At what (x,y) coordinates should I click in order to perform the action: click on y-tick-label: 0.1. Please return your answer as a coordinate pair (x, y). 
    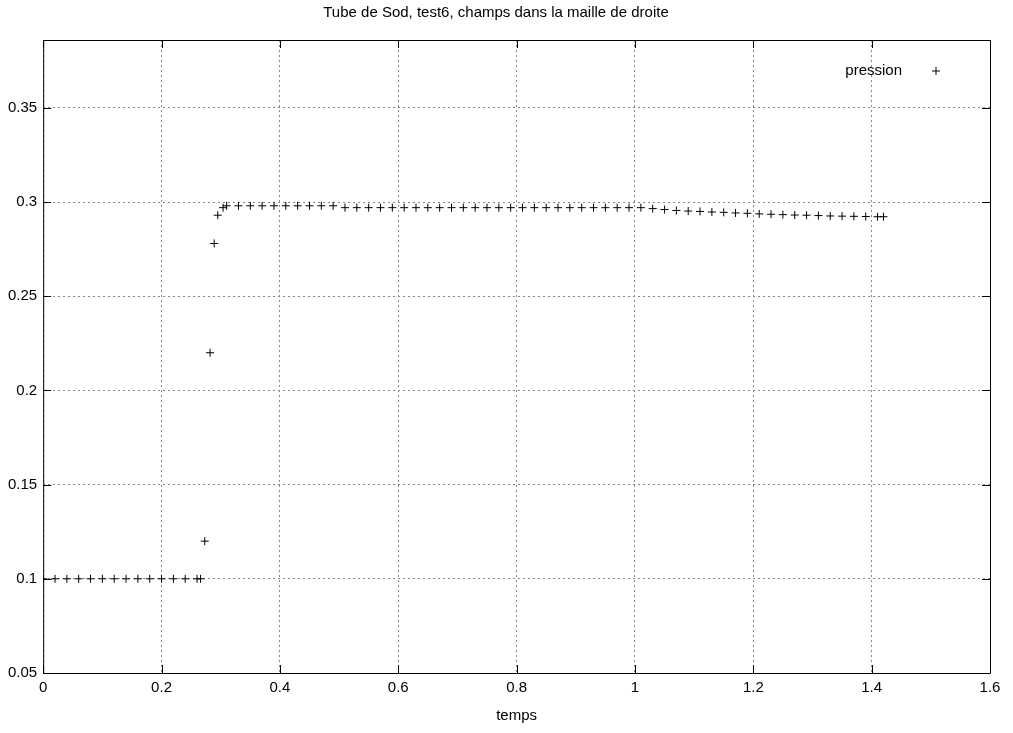
    Looking at the image, I should click on (27, 577).